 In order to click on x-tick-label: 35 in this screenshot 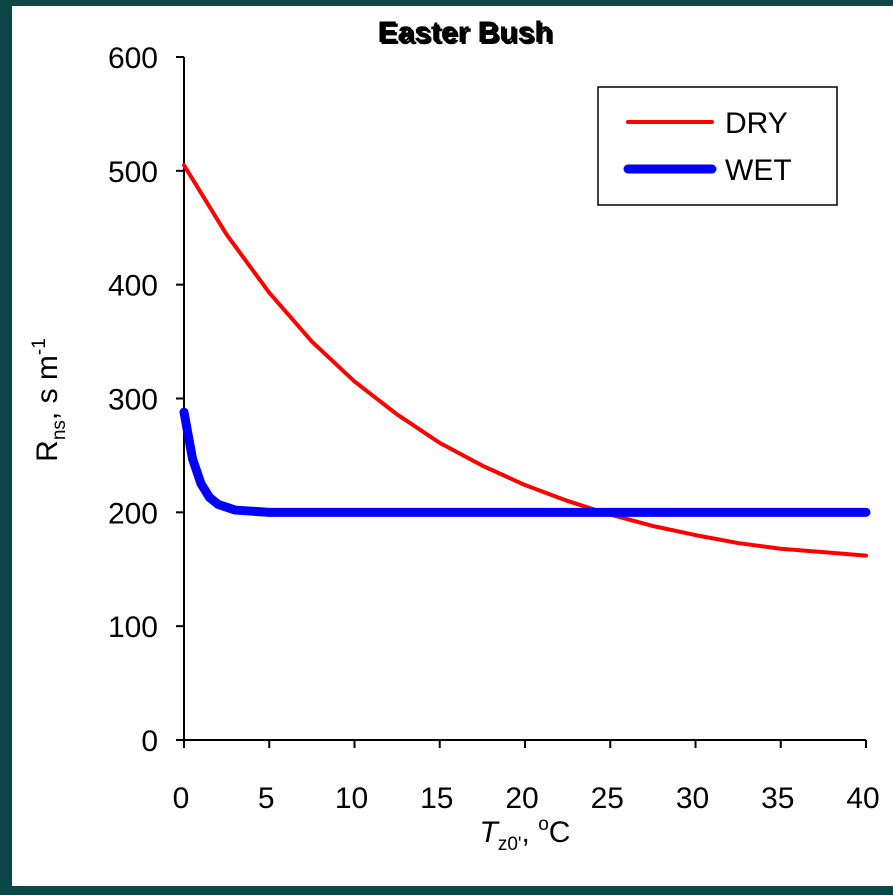, I will do `click(777, 798)`.